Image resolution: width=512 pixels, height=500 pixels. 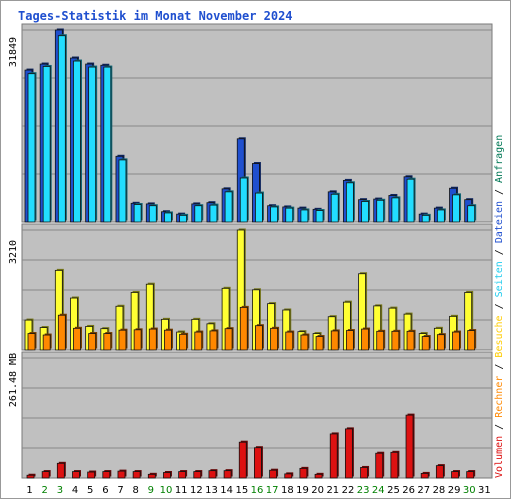 I want to click on day-label-12: 12, so click(x=196, y=490).